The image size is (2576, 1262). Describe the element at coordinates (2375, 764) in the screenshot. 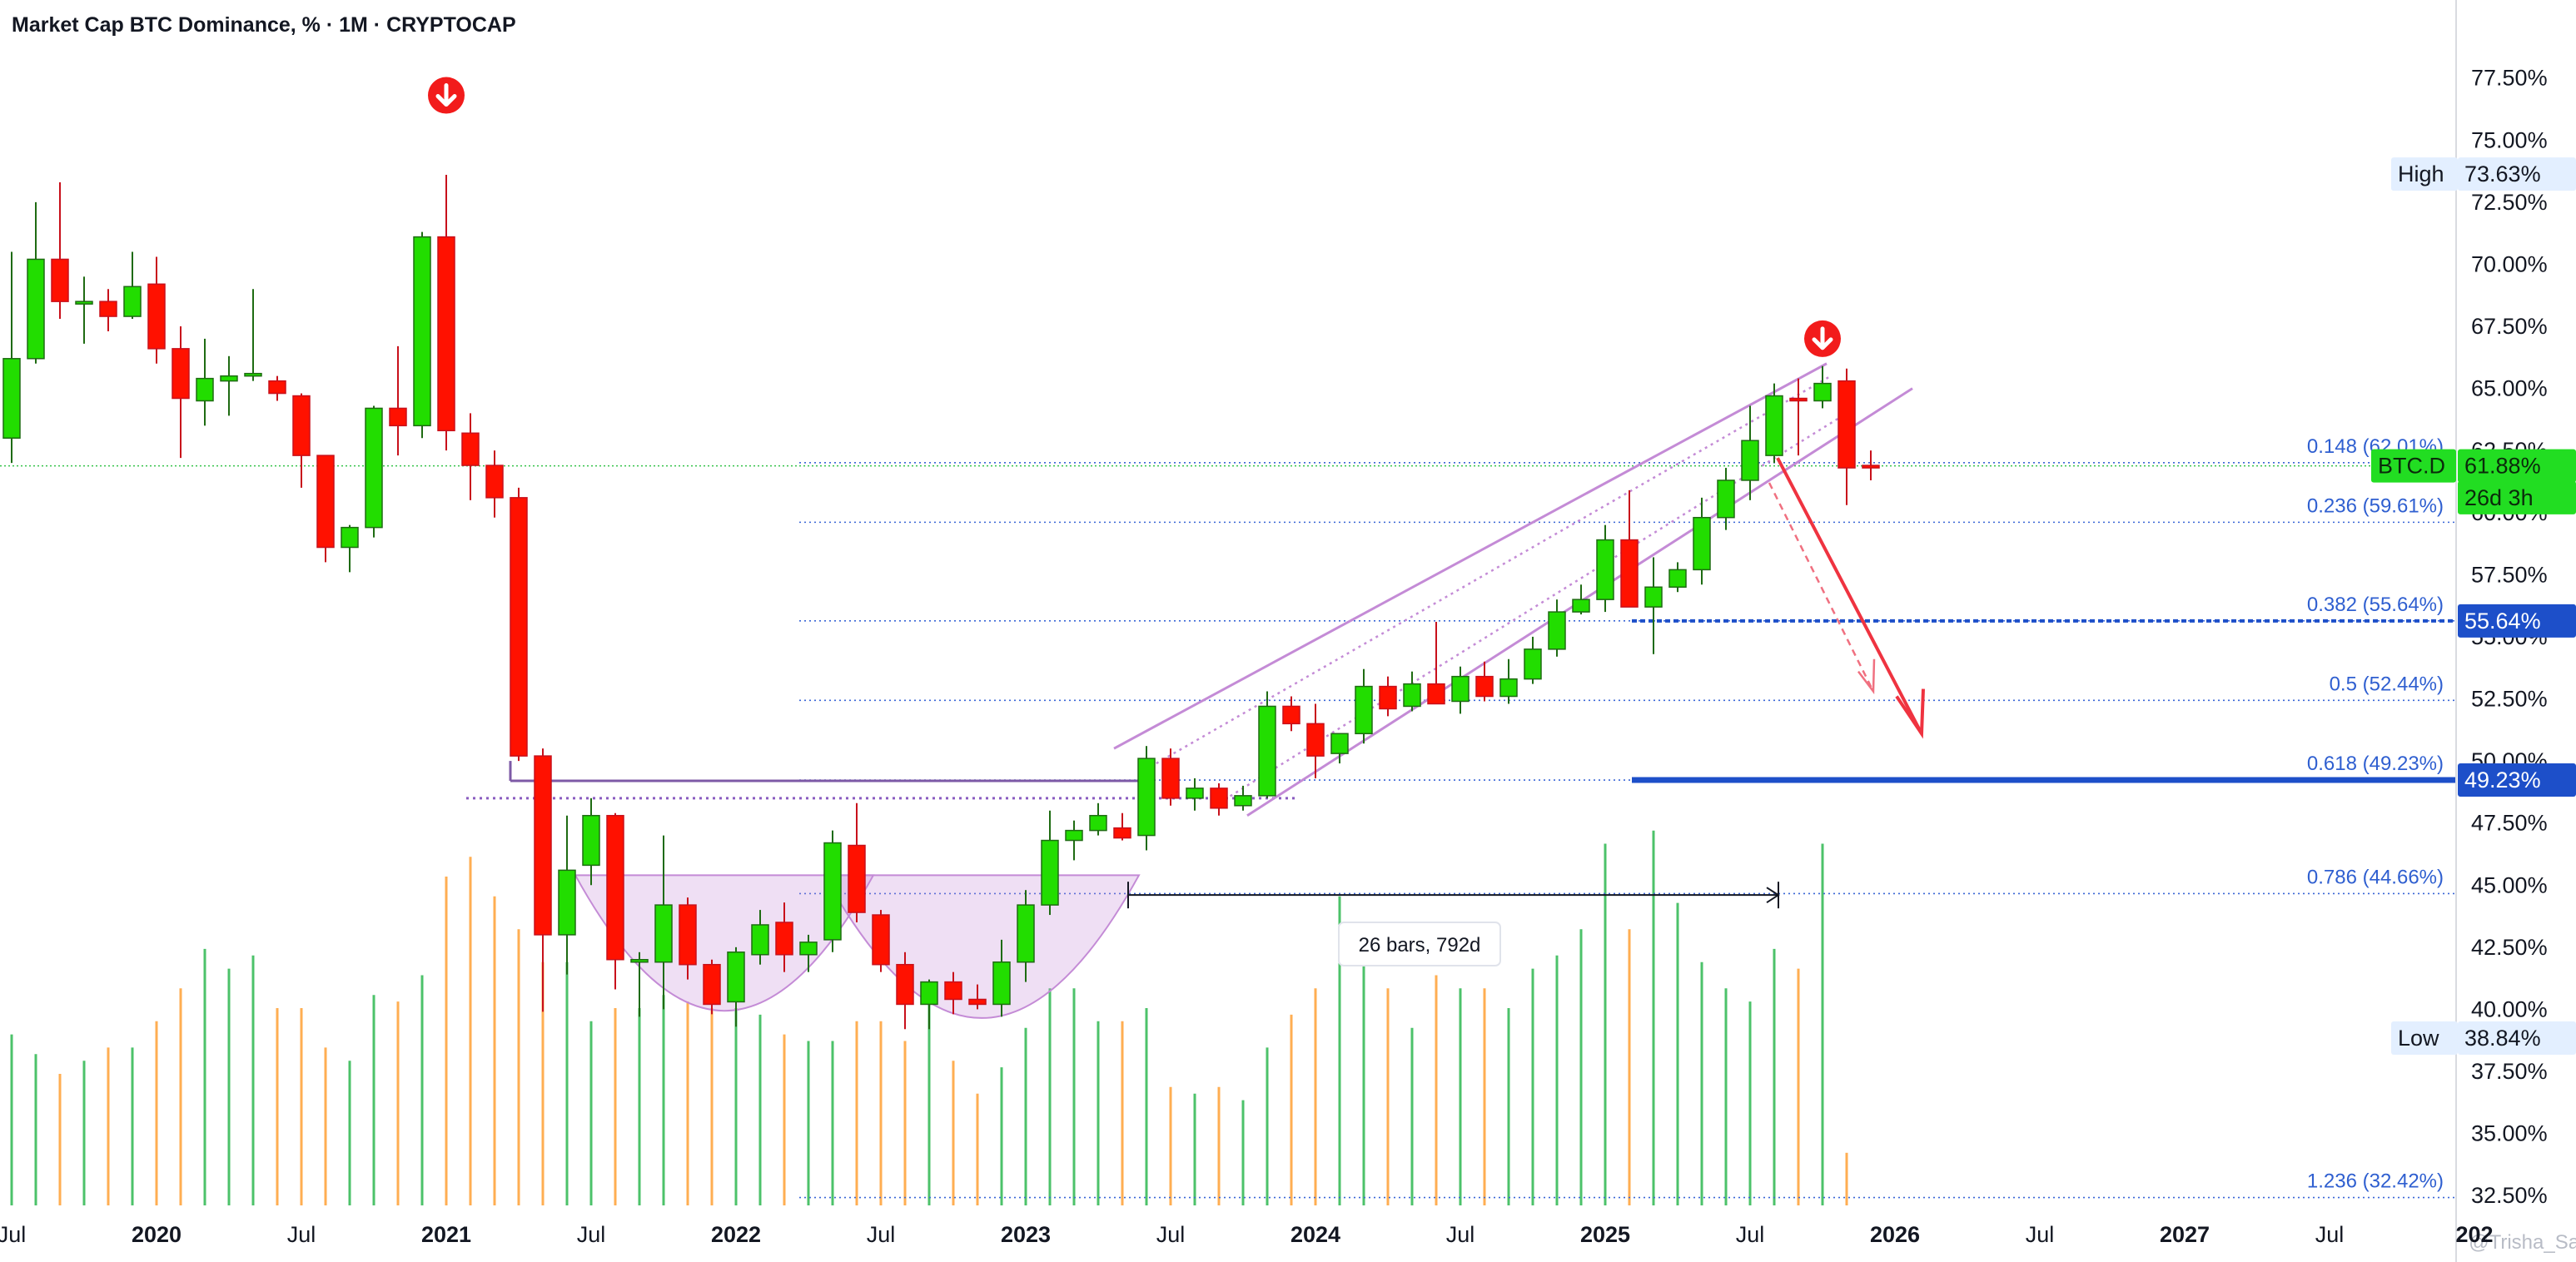

I see `fib-level-label: 0.618 (49.23%)` at that location.